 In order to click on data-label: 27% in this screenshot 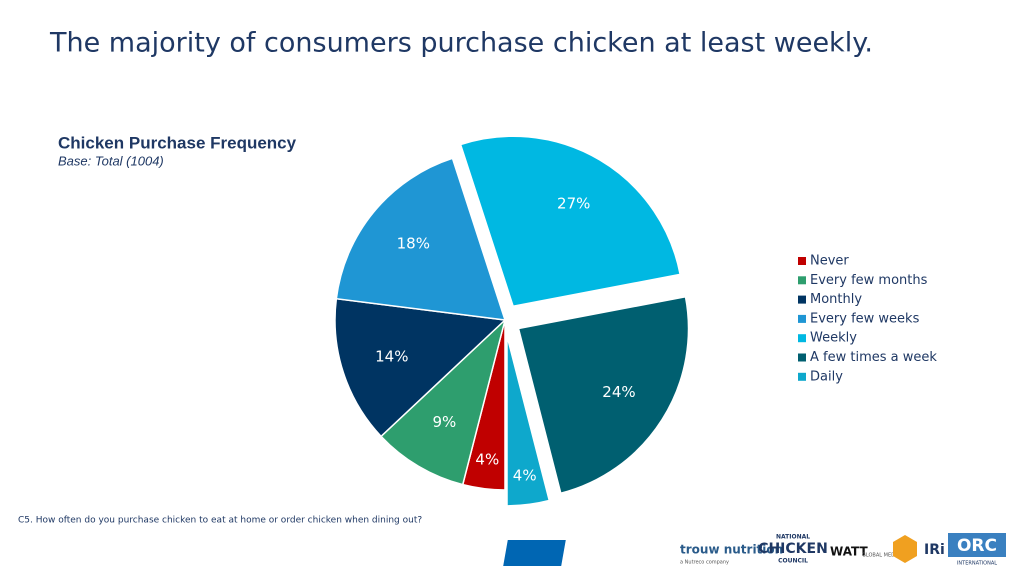, I will do `click(573, 203)`.